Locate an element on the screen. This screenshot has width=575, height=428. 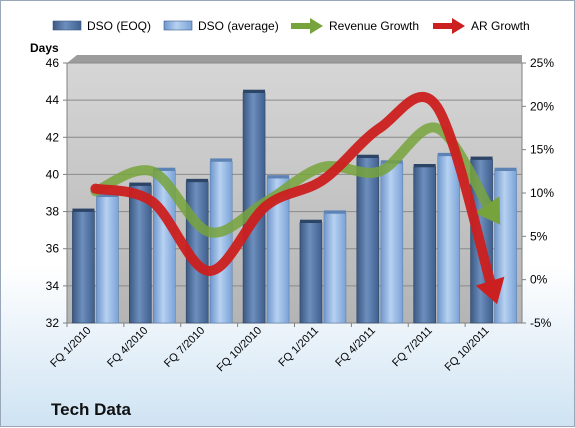
revenue-growth-arrowhead is located at coordinates (487, 210).